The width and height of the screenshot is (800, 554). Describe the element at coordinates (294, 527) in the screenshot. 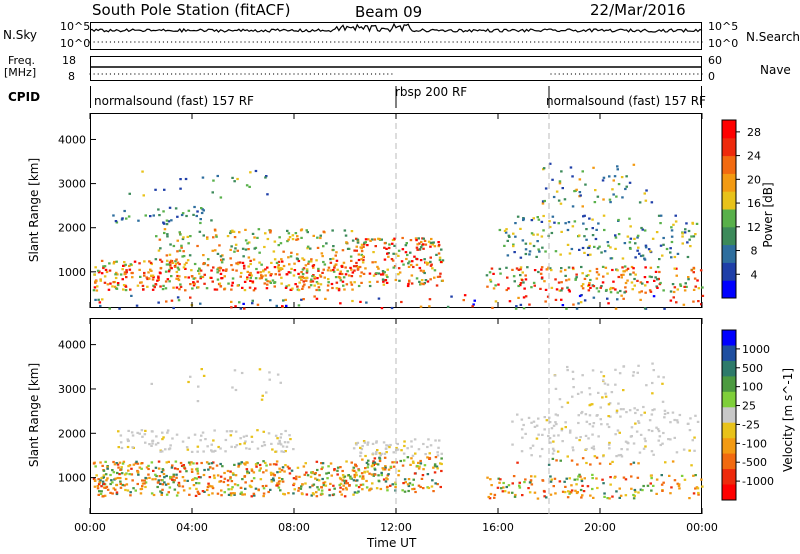

I see `x-tick-label: 08:00` at that location.